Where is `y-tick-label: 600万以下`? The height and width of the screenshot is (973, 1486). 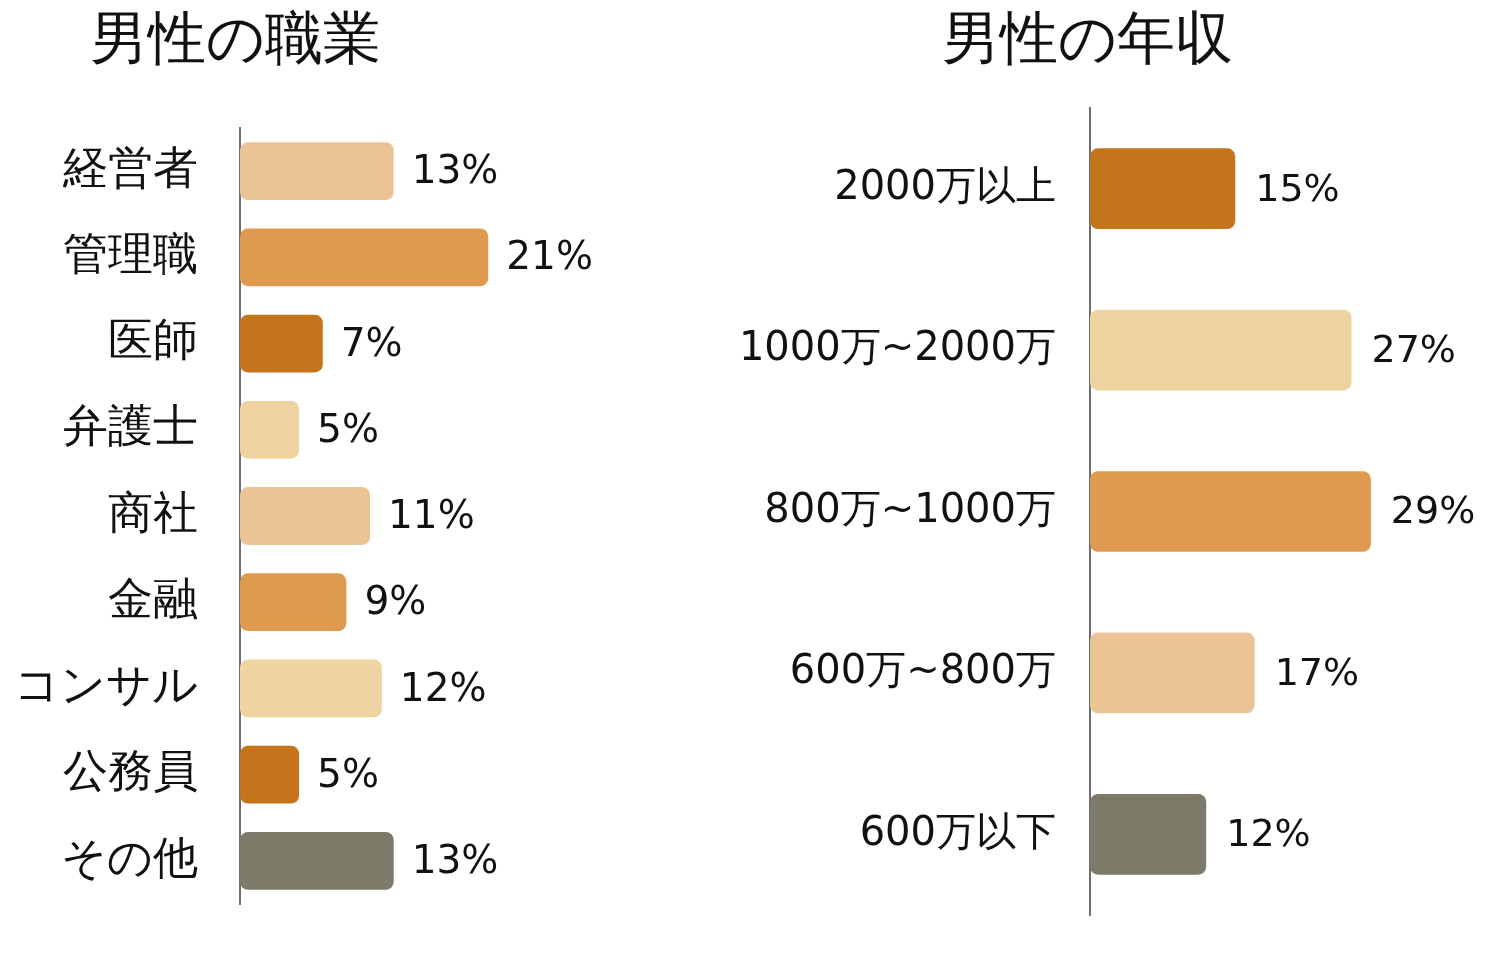 y-tick-label: 600万以下 is located at coordinates (957, 830).